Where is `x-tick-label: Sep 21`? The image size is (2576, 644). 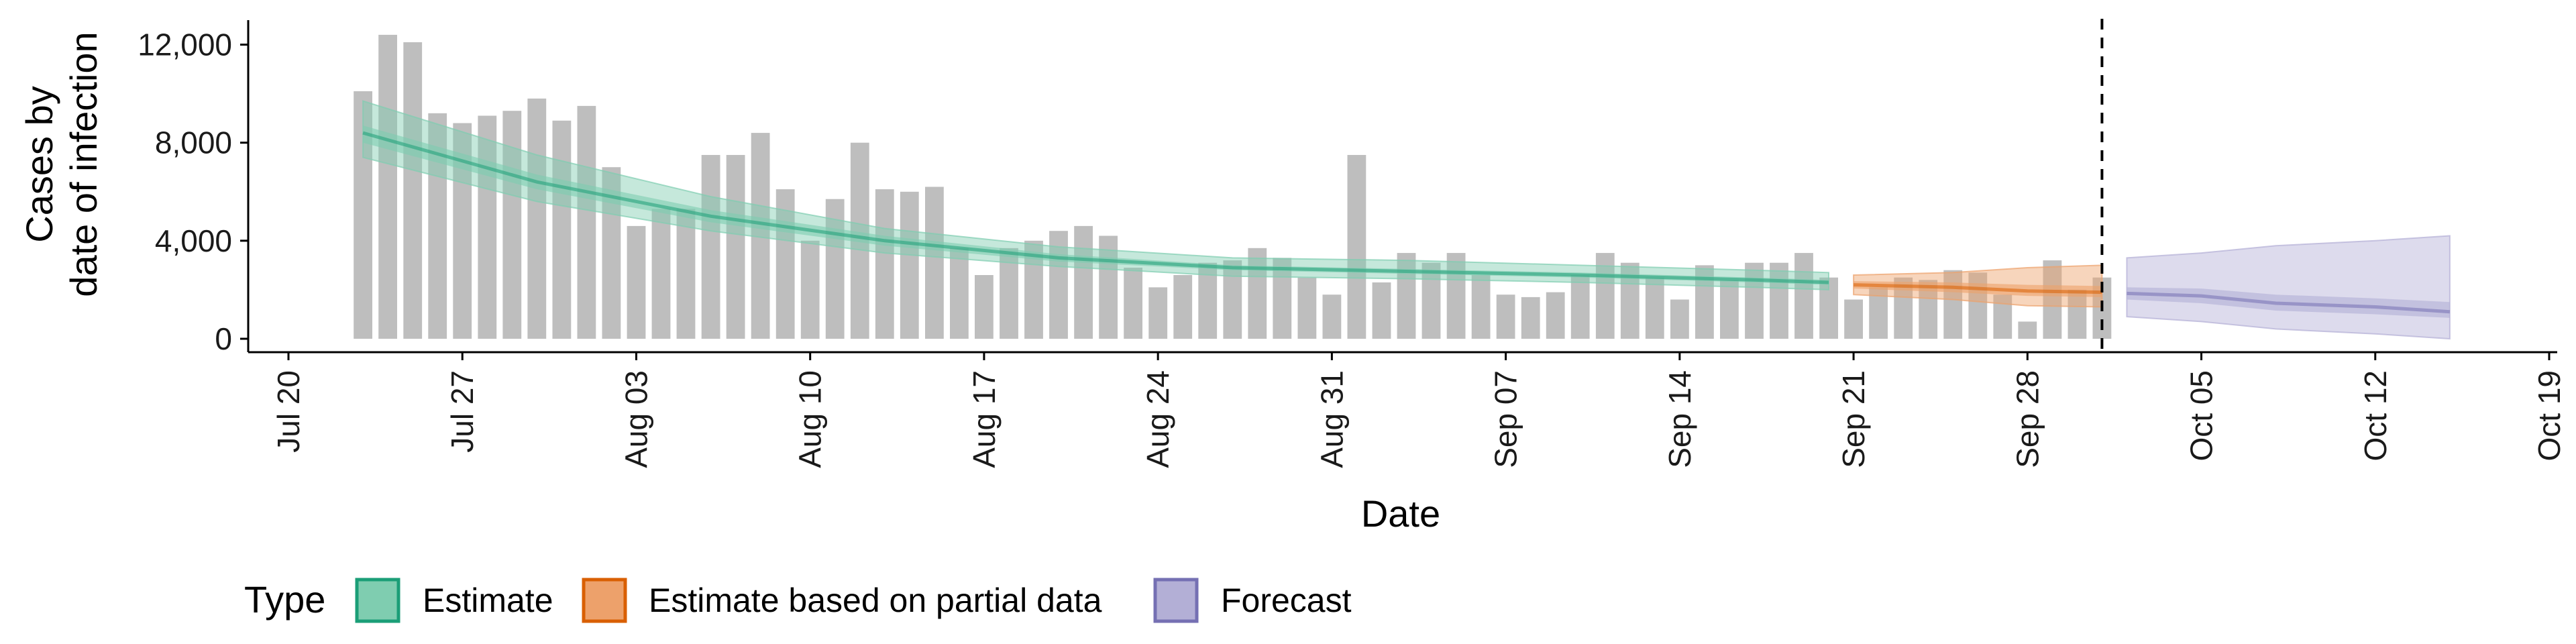
x-tick-label: Sep 21 is located at coordinates (1853, 419).